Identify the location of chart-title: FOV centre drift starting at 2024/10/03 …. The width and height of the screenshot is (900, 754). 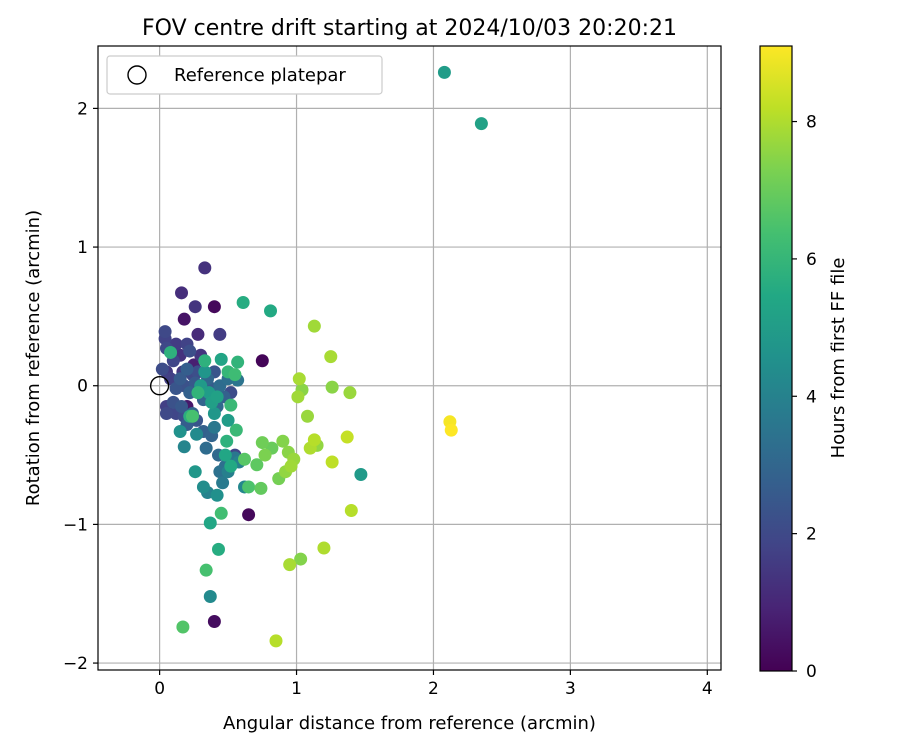
(409, 28).